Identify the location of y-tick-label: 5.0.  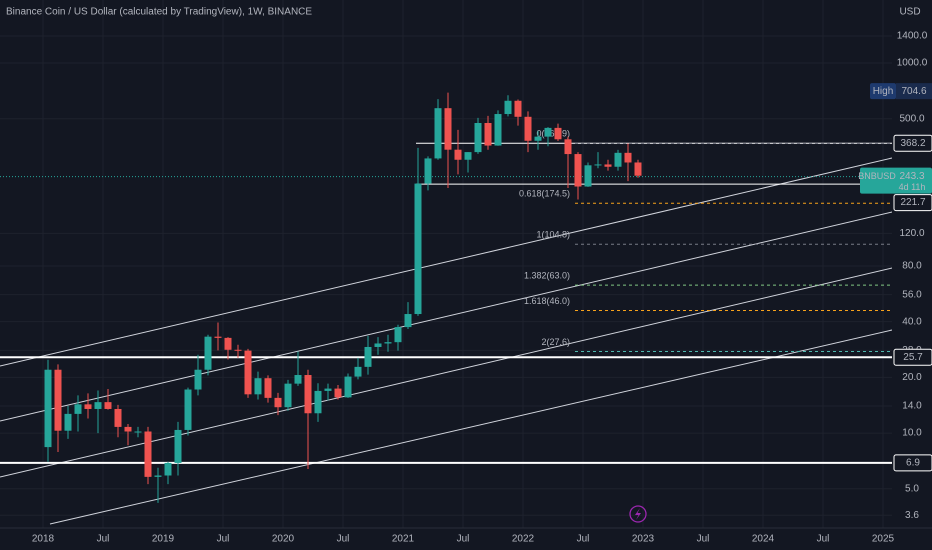
(912, 488).